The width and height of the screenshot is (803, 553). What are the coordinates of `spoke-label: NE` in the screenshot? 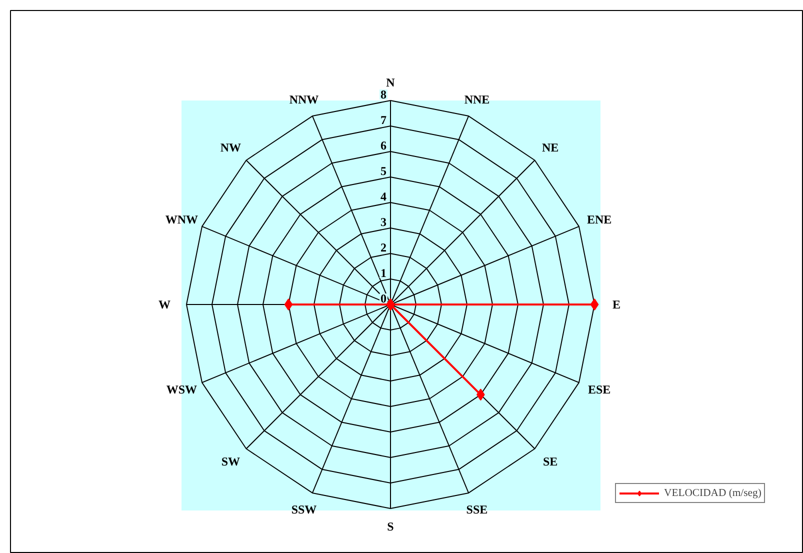 It's located at (550, 147).